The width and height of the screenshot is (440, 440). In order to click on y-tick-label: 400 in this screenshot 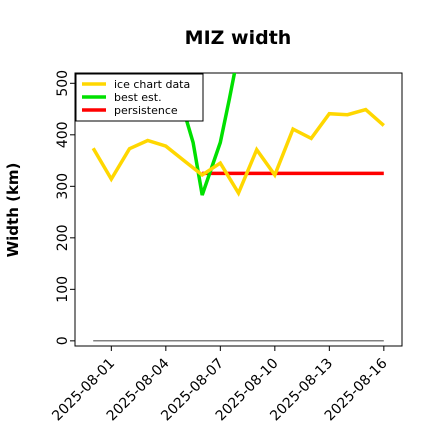, I will do `click(63, 134)`.